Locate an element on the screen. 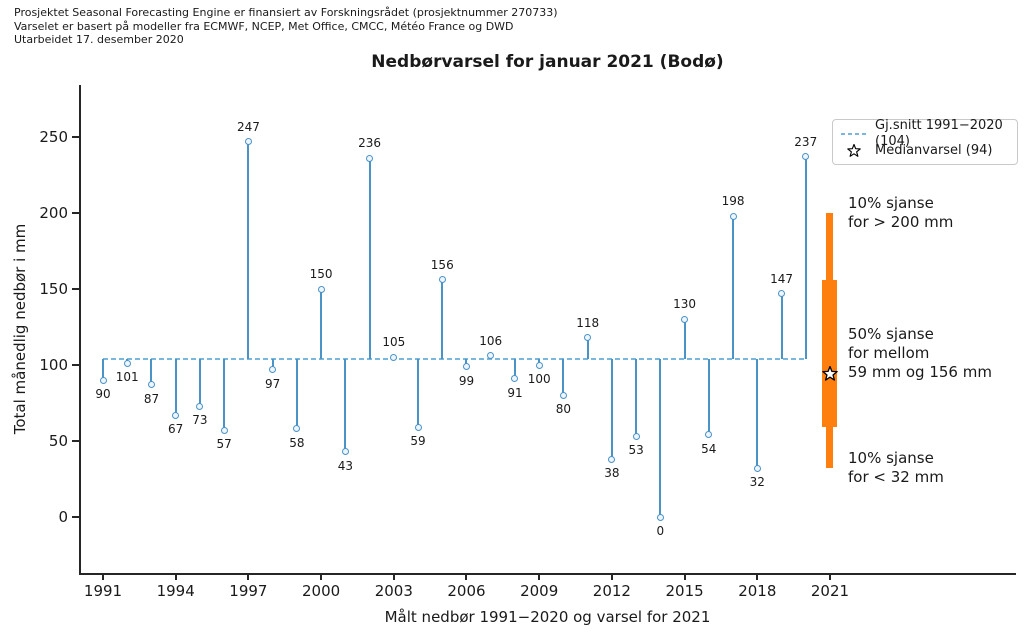  legend-average-label: Gj.snitt 1991−2020 (104) is located at coordinates (939, 133).